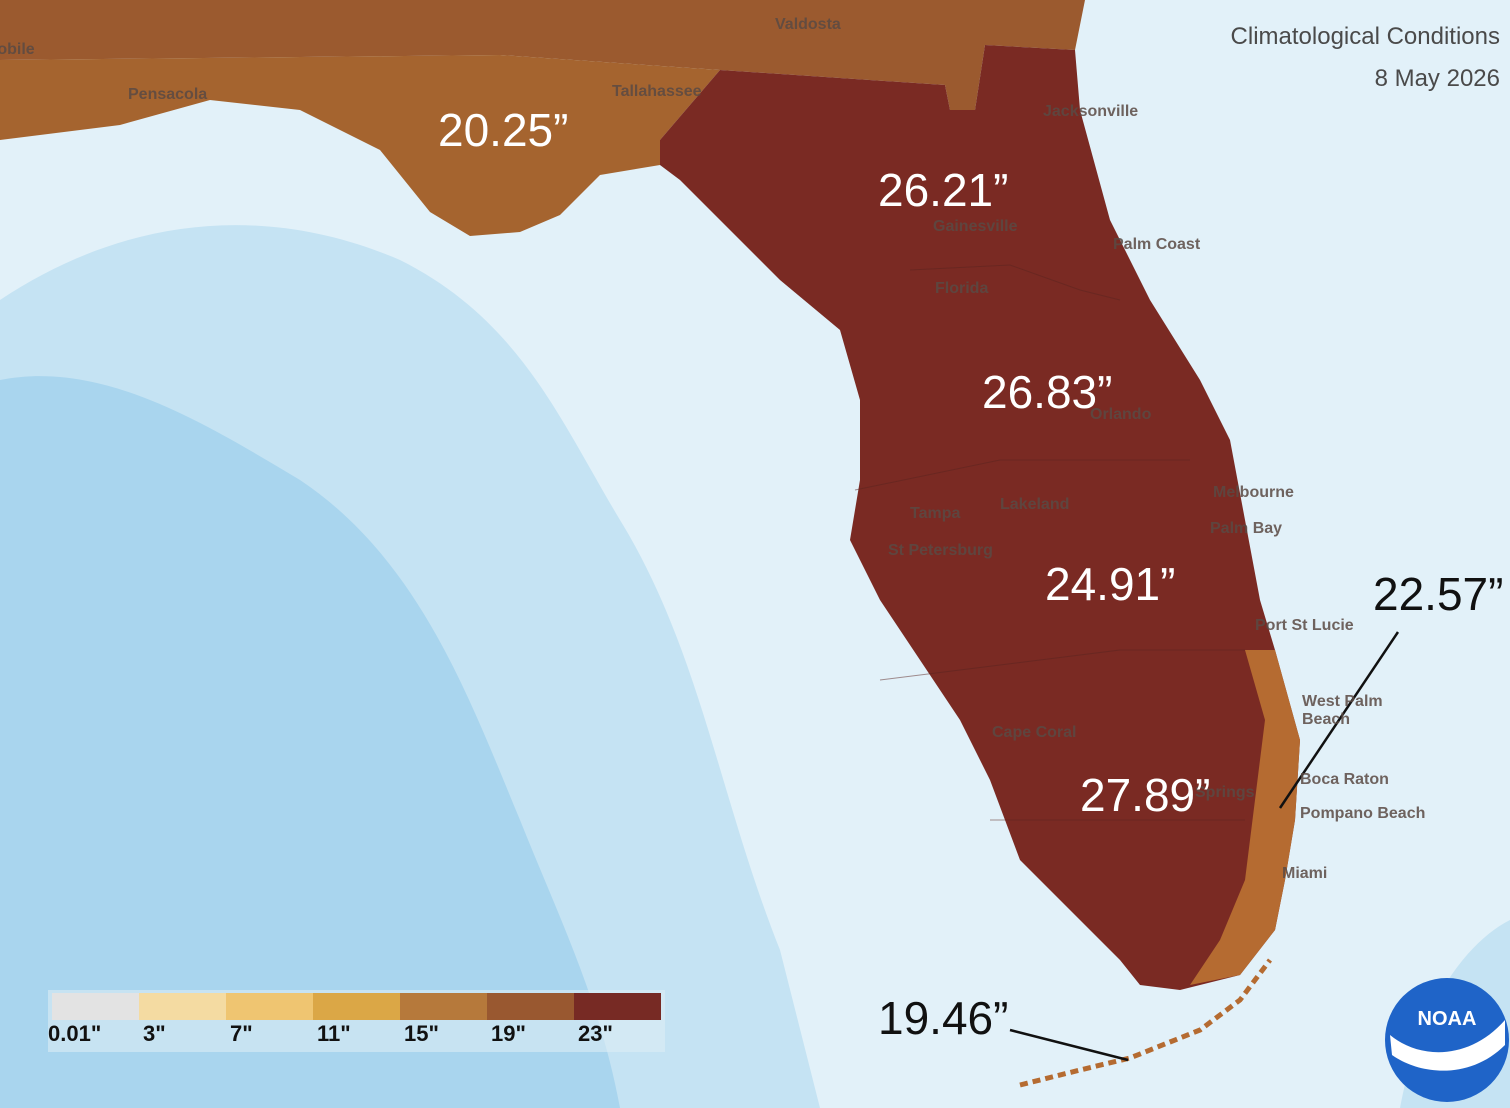 This screenshot has width=1510, height=1108. What do you see at coordinates (1447, 1045) in the screenshot?
I see `logo-wave` at bounding box center [1447, 1045].